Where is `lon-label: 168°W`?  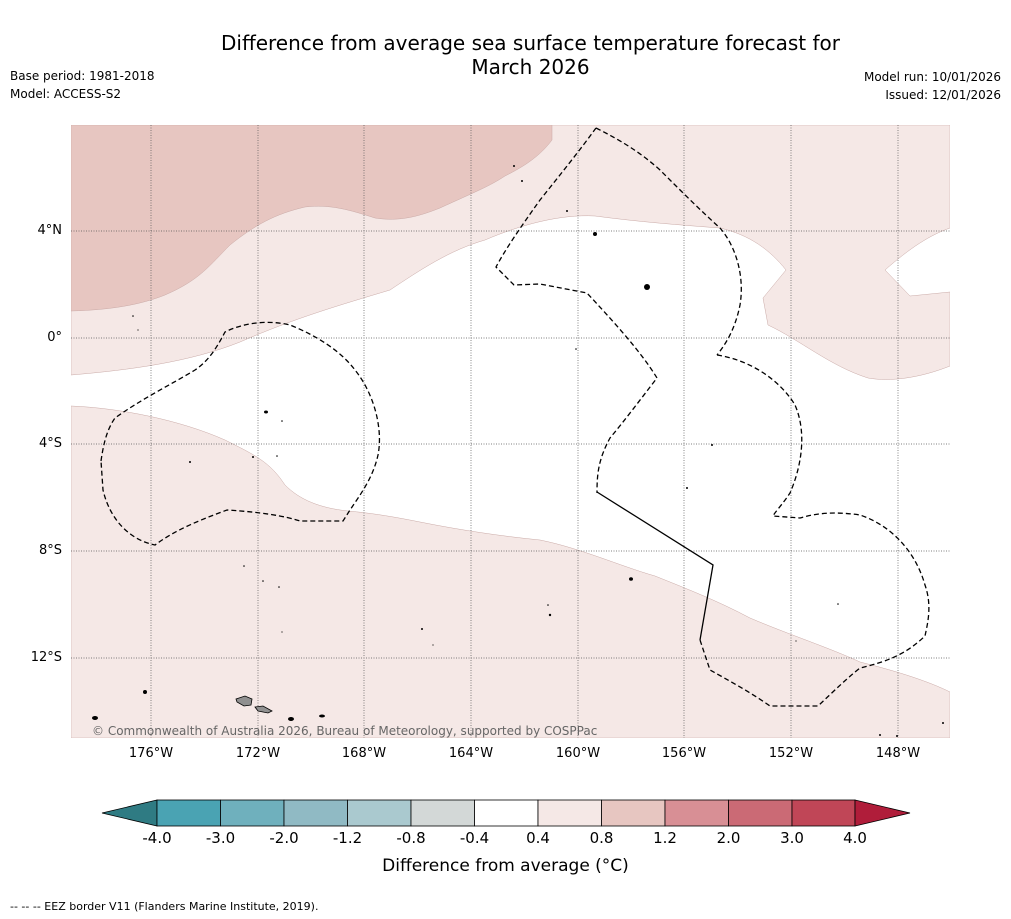
lon-label: 168°W is located at coordinates (364, 753).